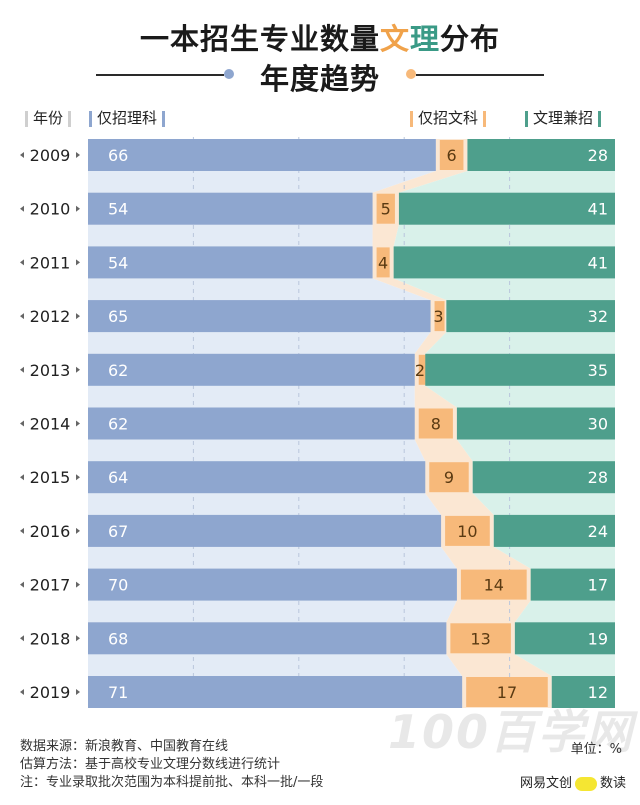 The height and width of the screenshot is (805, 640). Describe the element at coordinates (598, 370) in the screenshot. I see `value-label-both: 35` at that location.